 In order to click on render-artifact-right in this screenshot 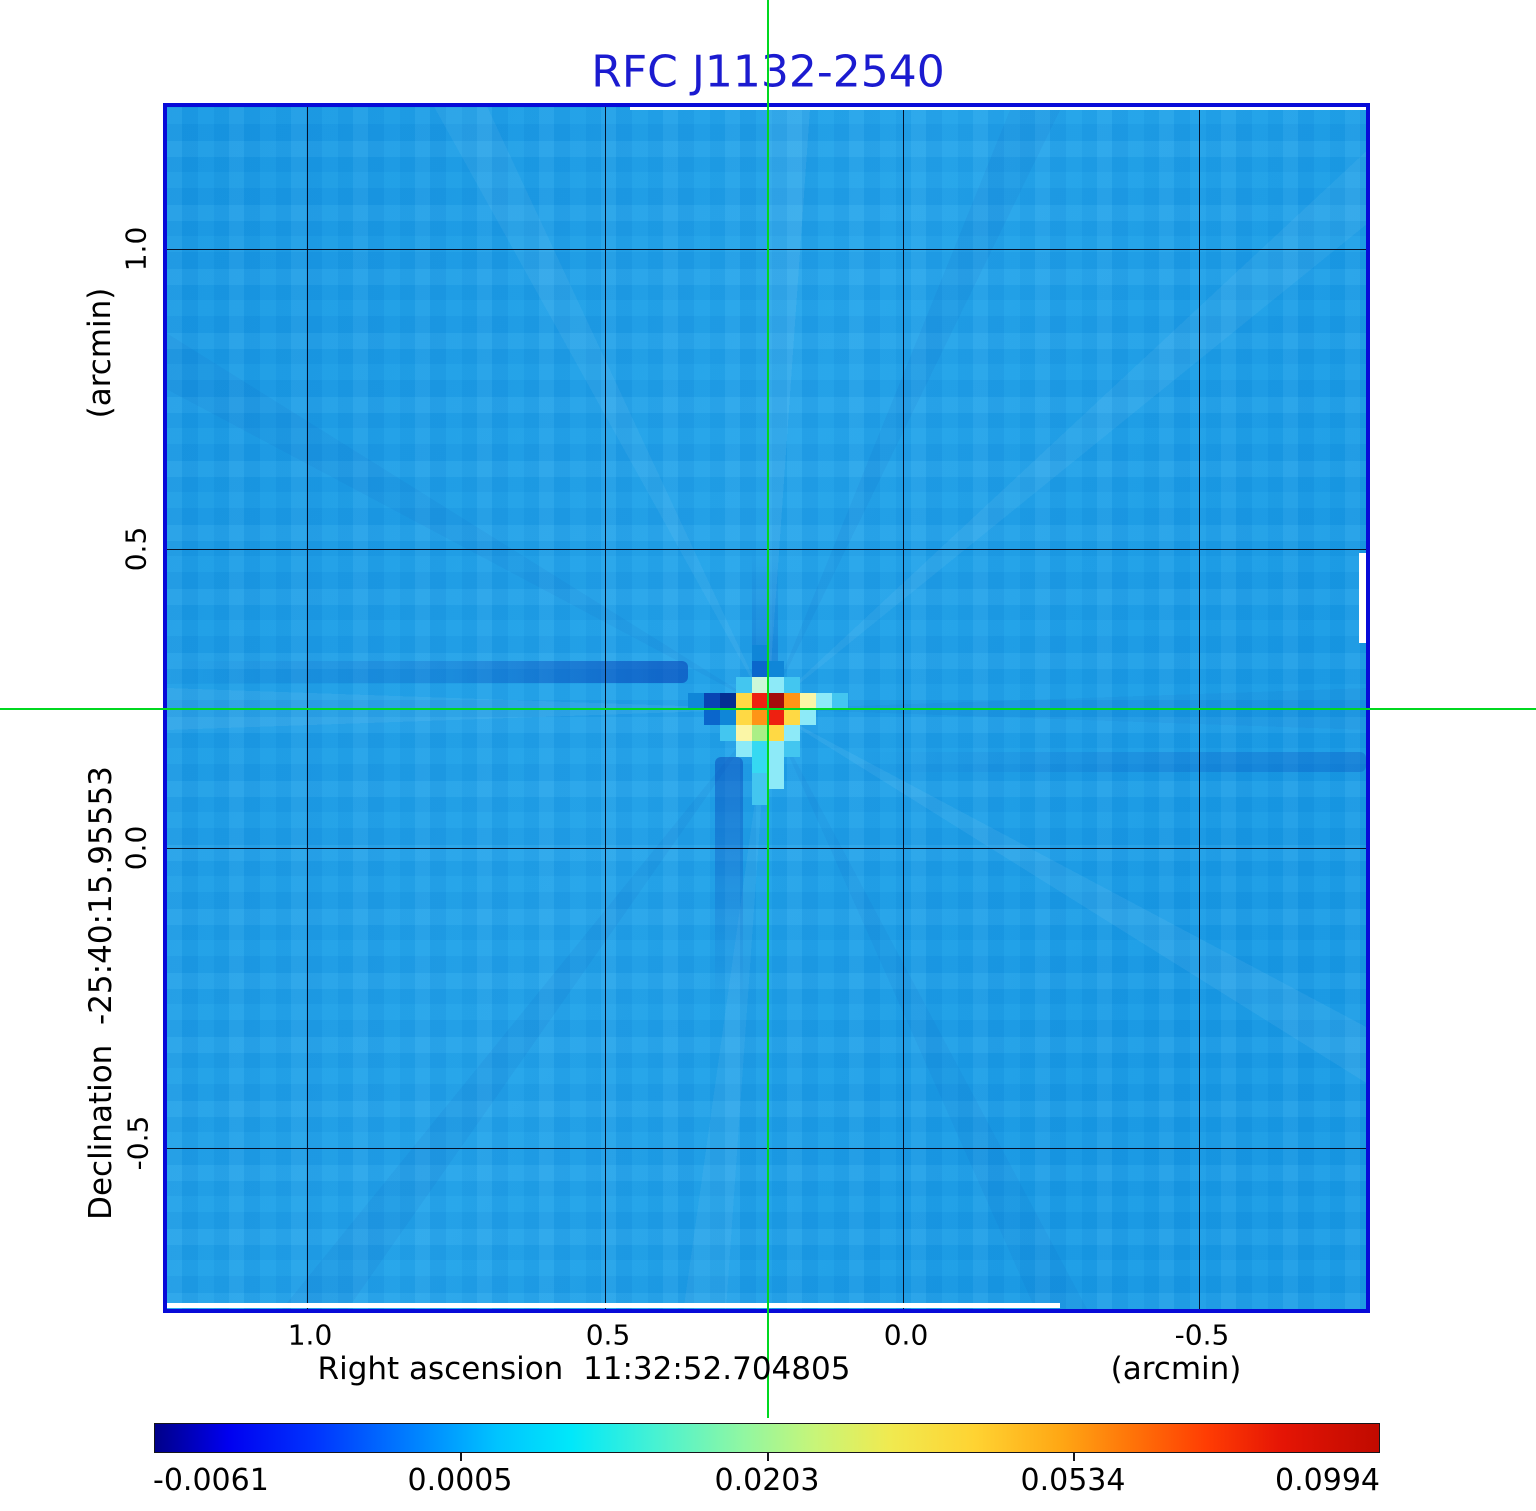, I will do `click(1362, 598)`.